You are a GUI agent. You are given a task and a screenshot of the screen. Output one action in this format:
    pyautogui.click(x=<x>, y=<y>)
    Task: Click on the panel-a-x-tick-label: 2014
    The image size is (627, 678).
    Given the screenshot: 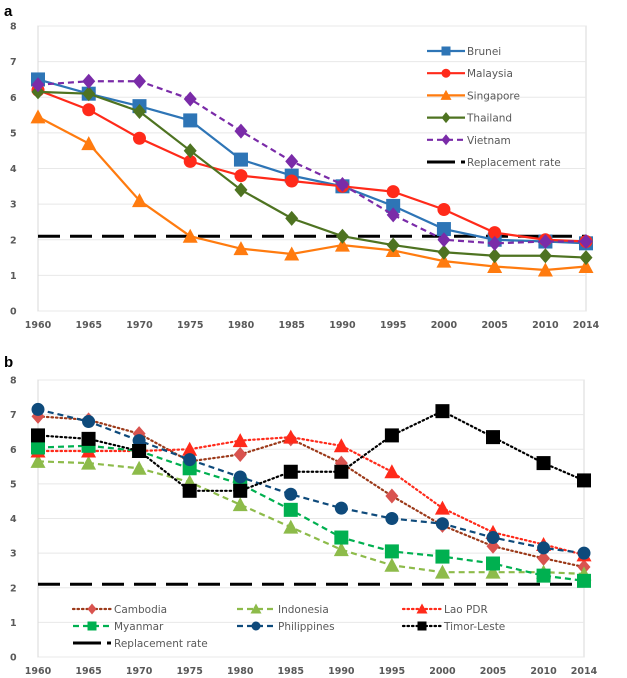 What is the action you would take?
    pyautogui.click(x=586, y=325)
    